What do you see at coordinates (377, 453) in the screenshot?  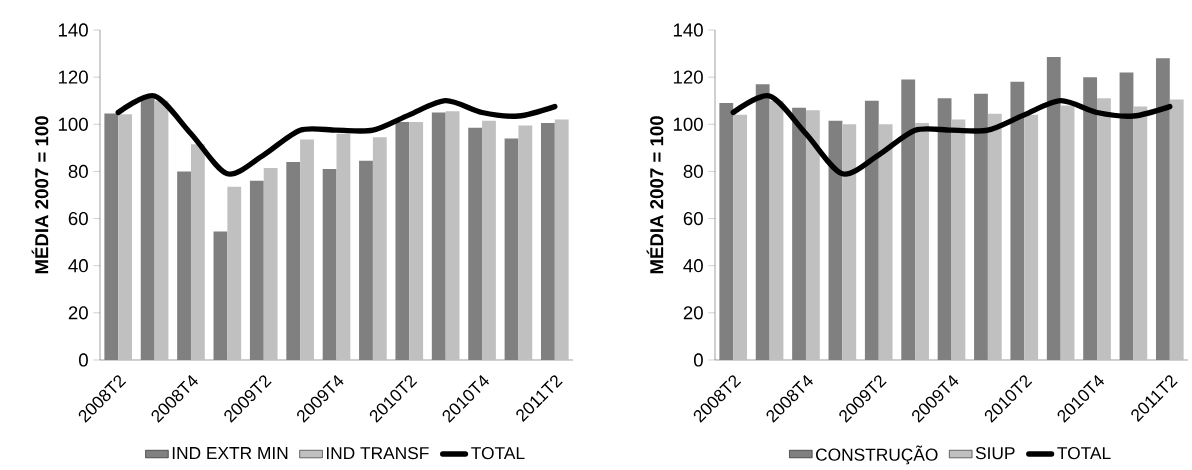 I see `legend-label: IND TRANSF` at bounding box center [377, 453].